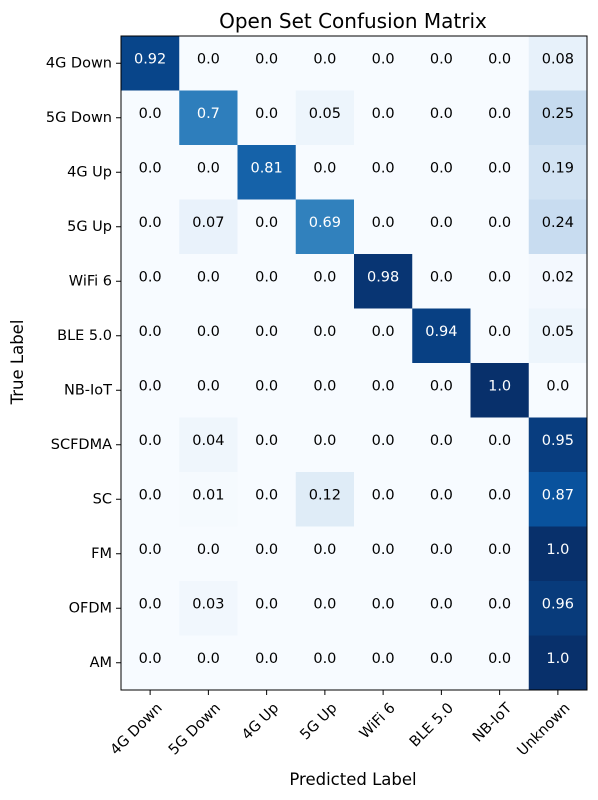 The width and height of the screenshot is (598, 800). Describe the element at coordinates (79, 118) in the screenshot. I see `y-tick-label: 5G Down` at that location.